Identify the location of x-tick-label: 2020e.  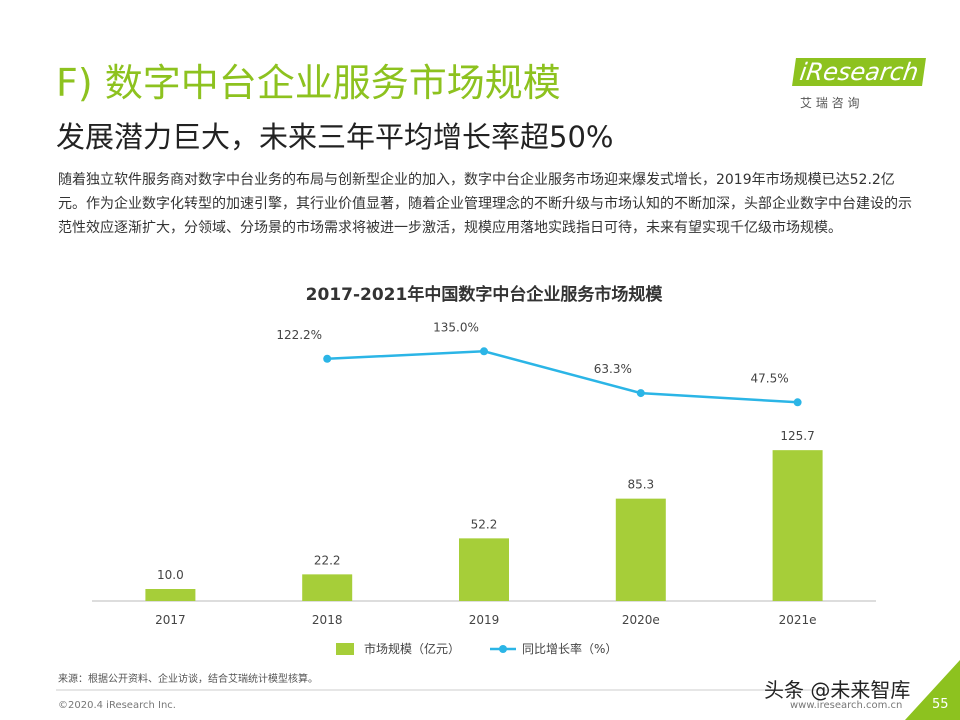
(641, 620).